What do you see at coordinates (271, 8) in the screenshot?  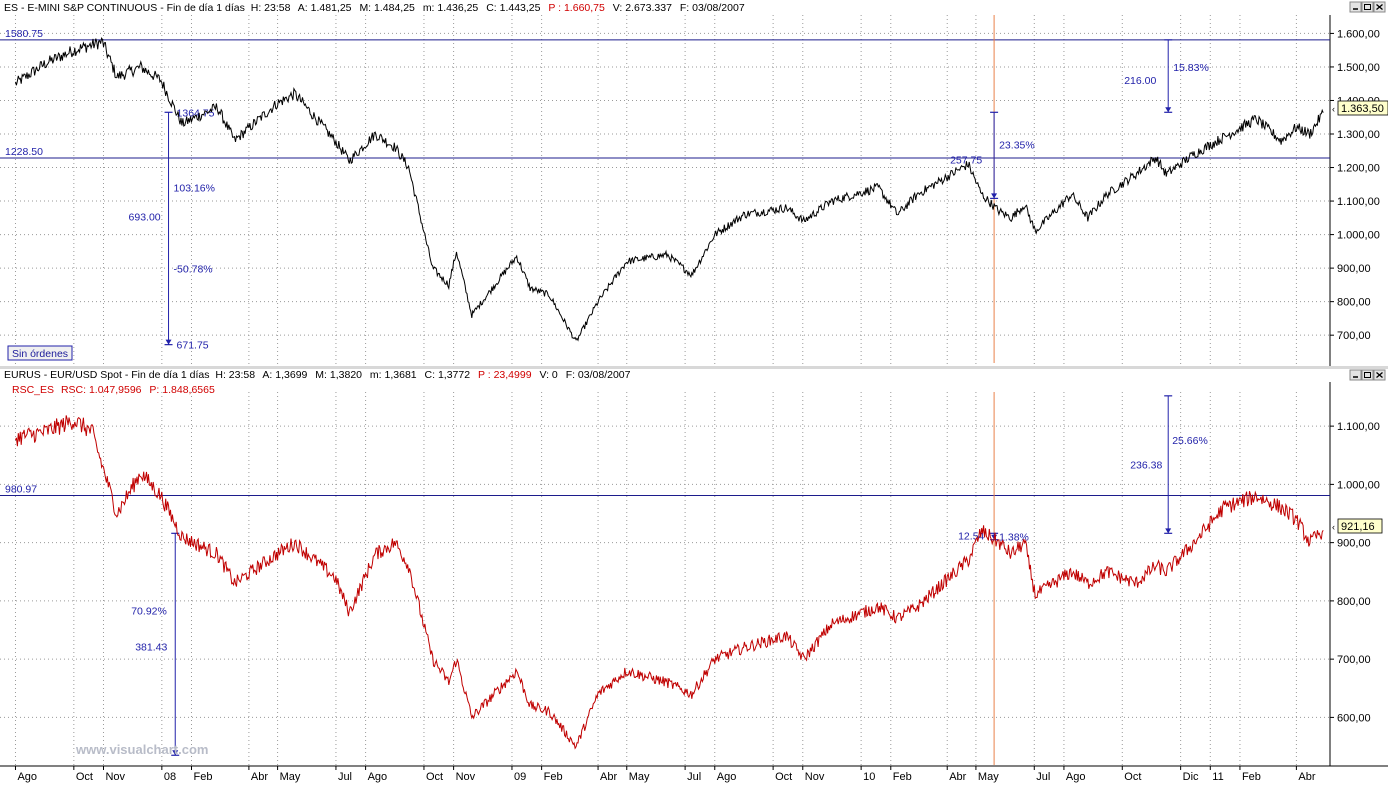 I see `top-h: H: 23:58` at bounding box center [271, 8].